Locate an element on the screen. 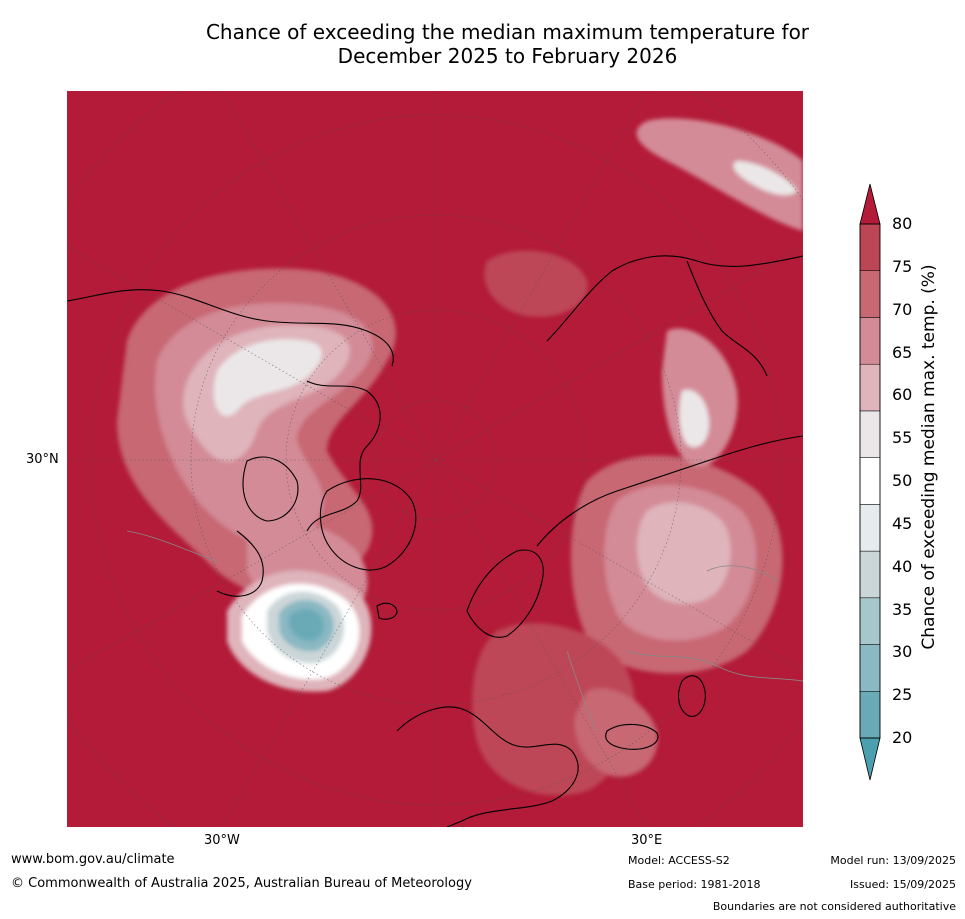 The width and height of the screenshot is (965, 919). colorbar-tick-label: 80 is located at coordinates (902, 223).